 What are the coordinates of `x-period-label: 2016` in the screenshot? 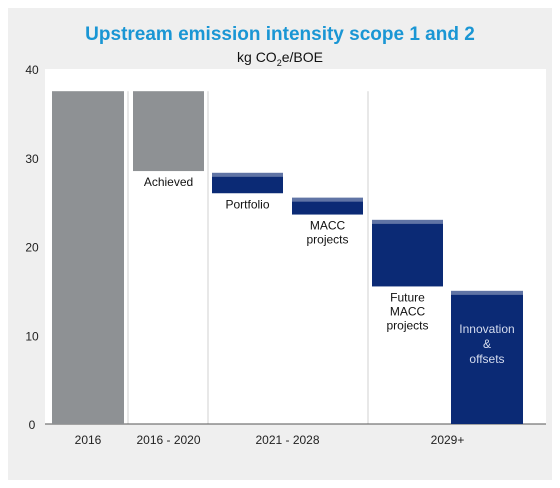 It's located at (88, 440).